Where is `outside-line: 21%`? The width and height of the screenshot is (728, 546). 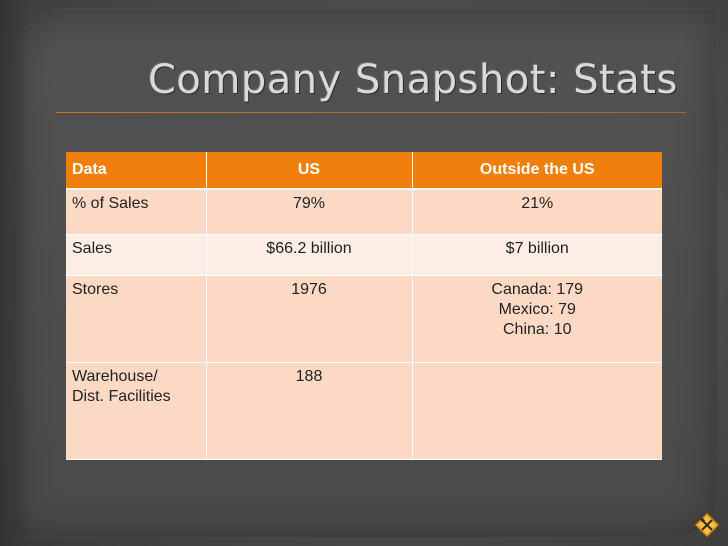 outside-line: 21% is located at coordinates (537, 203).